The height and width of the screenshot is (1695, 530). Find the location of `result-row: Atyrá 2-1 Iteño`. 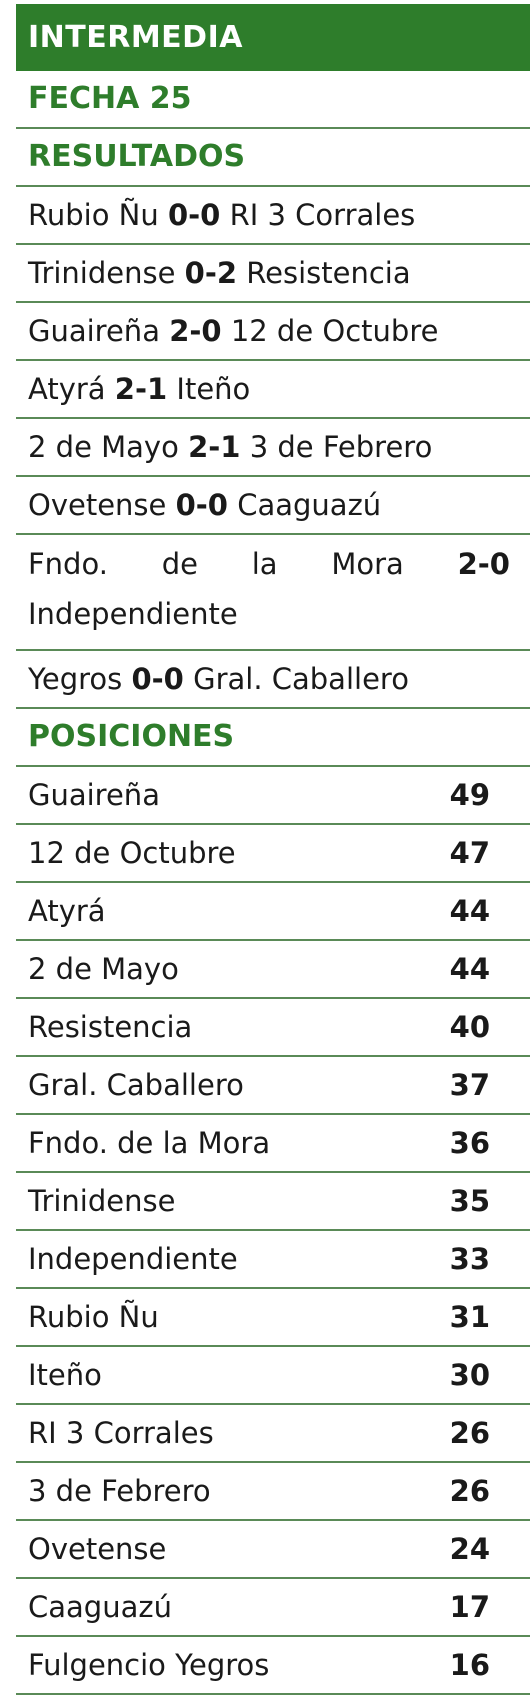

result-row: Atyrá 2-1 Iteño is located at coordinates (273, 390).